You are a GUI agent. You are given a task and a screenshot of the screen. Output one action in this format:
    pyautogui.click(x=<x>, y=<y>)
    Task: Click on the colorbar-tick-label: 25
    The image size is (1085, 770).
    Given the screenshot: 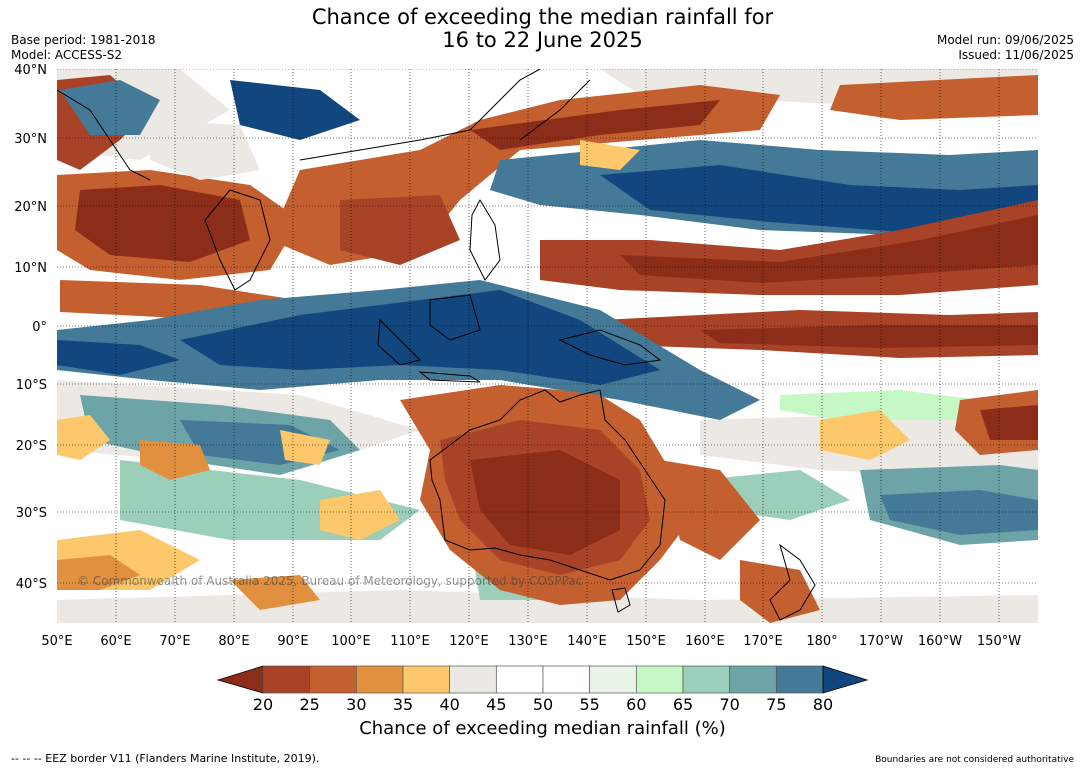 What is the action you would take?
    pyautogui.click(x=309, y=704)
    